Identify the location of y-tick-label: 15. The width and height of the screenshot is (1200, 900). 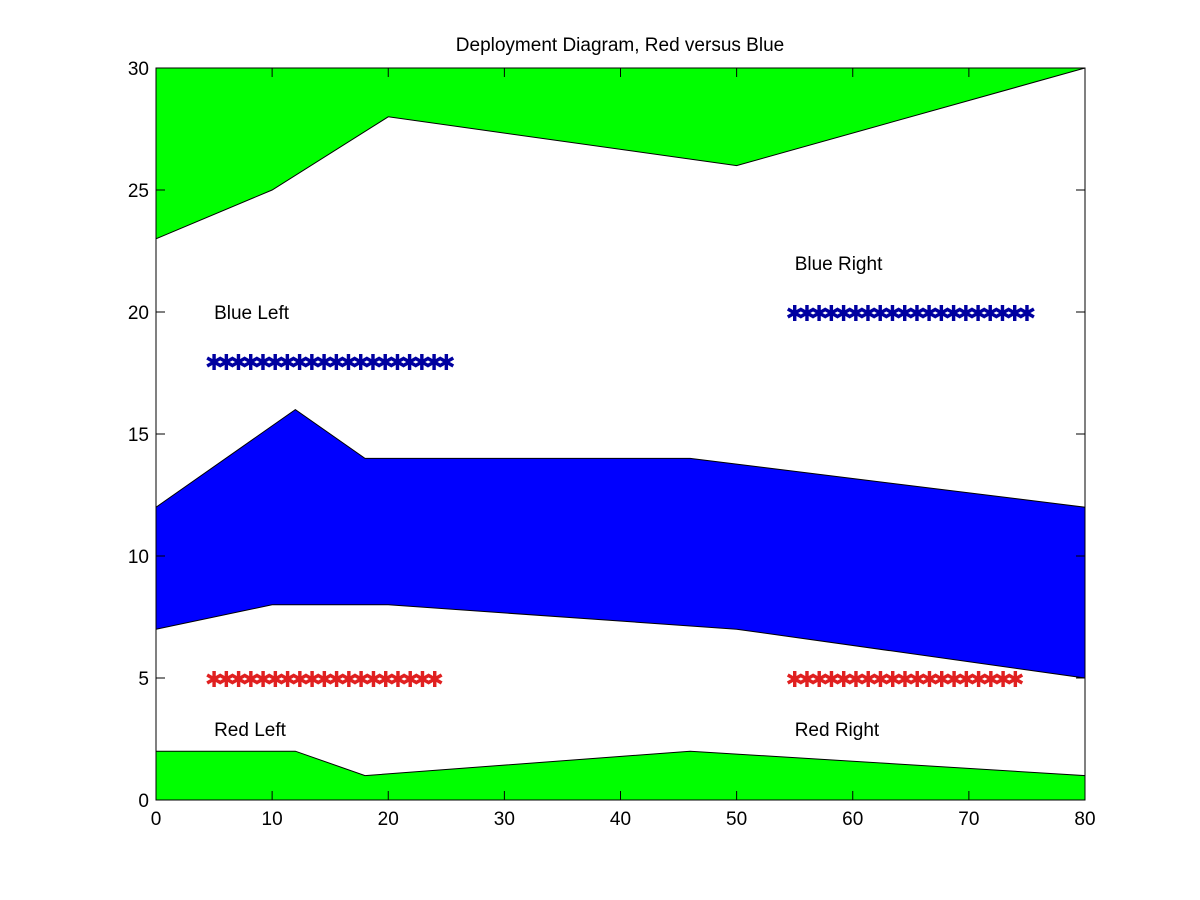
(138, 435).